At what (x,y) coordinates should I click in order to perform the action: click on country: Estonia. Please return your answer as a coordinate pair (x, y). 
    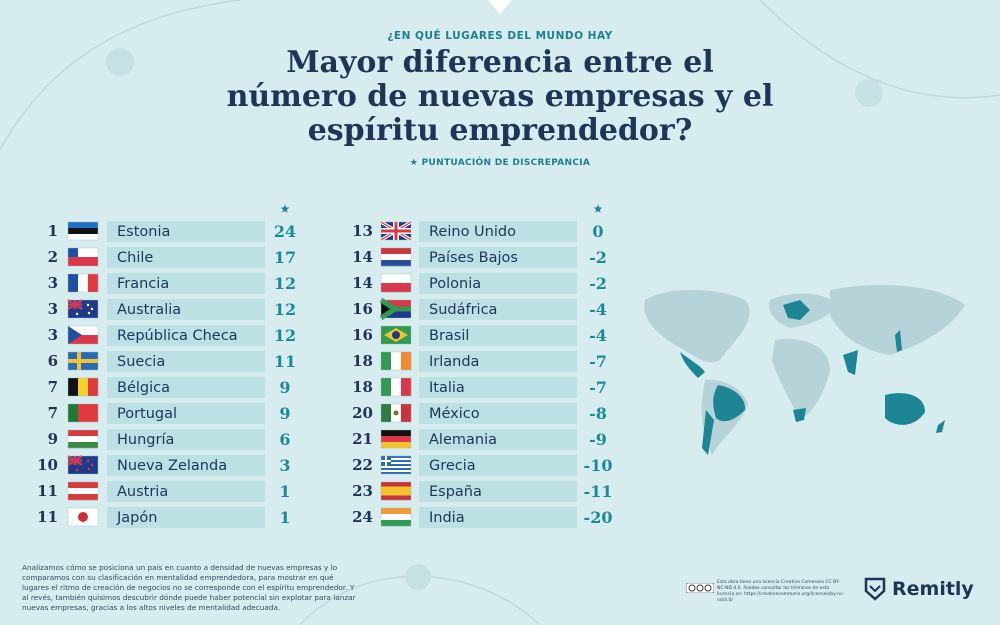
    Looking at the image, I should click on (143, 232).